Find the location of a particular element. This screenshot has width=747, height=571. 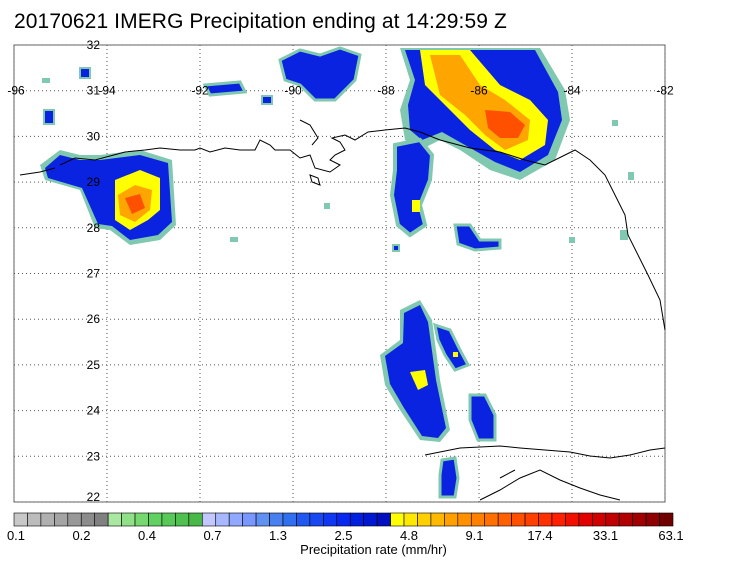

precip-cell-central-band is located at coordinates (412, 187).